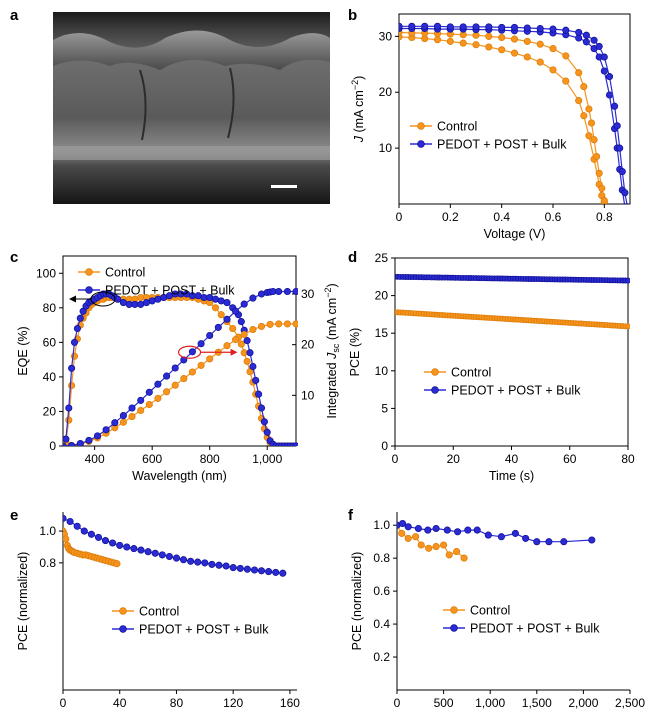 This screenshot has width=663, height=717. Describe the element at coordinates (490, 611) in the screenshot. I see `legend-label: Control` at that location.